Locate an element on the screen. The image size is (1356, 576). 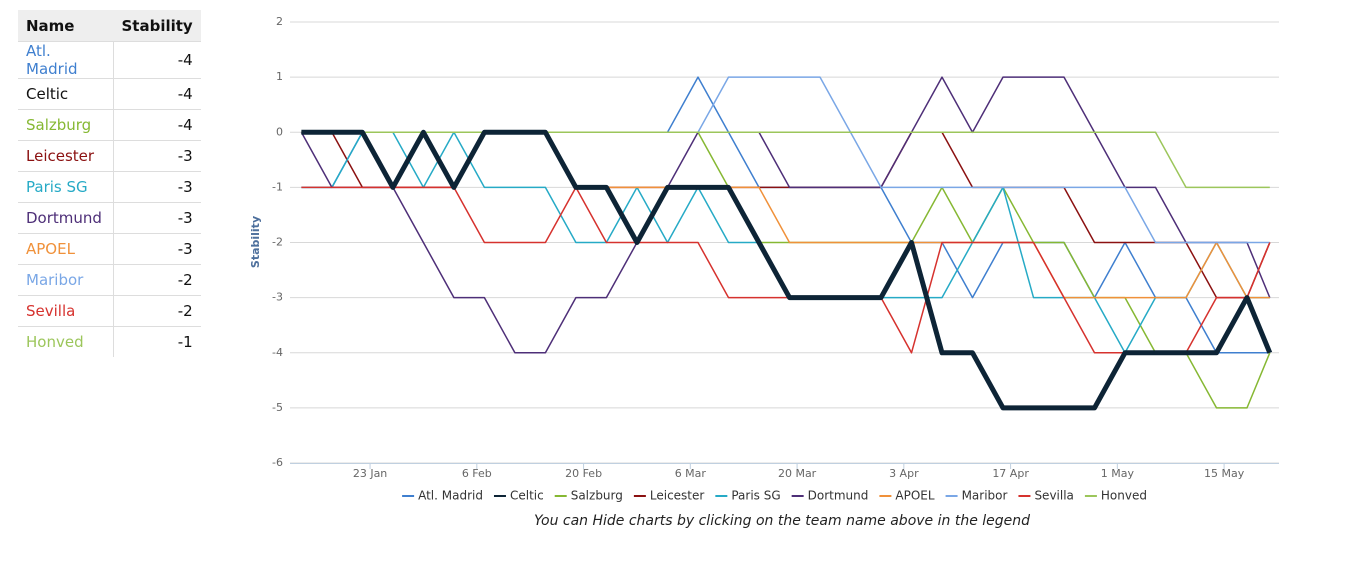
x-tick-label: 3 Apr is located at coordinates (904, 473).